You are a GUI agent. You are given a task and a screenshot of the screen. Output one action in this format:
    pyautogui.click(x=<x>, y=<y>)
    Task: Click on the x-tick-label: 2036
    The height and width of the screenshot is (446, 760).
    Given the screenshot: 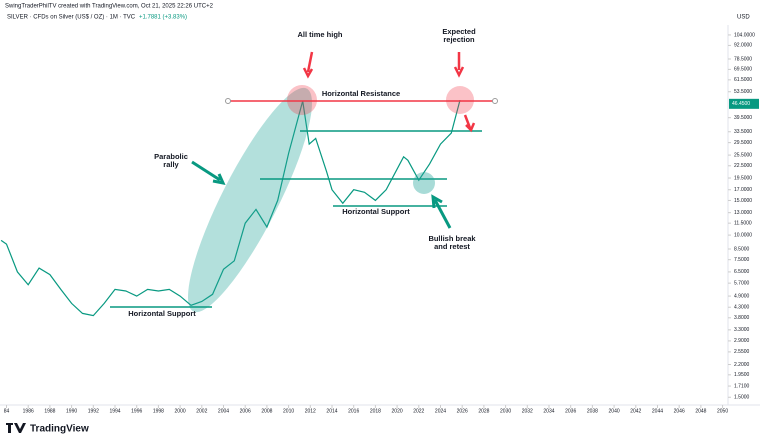 What is the action you would take?
    pyautogui.click(x=570, y=411)
    